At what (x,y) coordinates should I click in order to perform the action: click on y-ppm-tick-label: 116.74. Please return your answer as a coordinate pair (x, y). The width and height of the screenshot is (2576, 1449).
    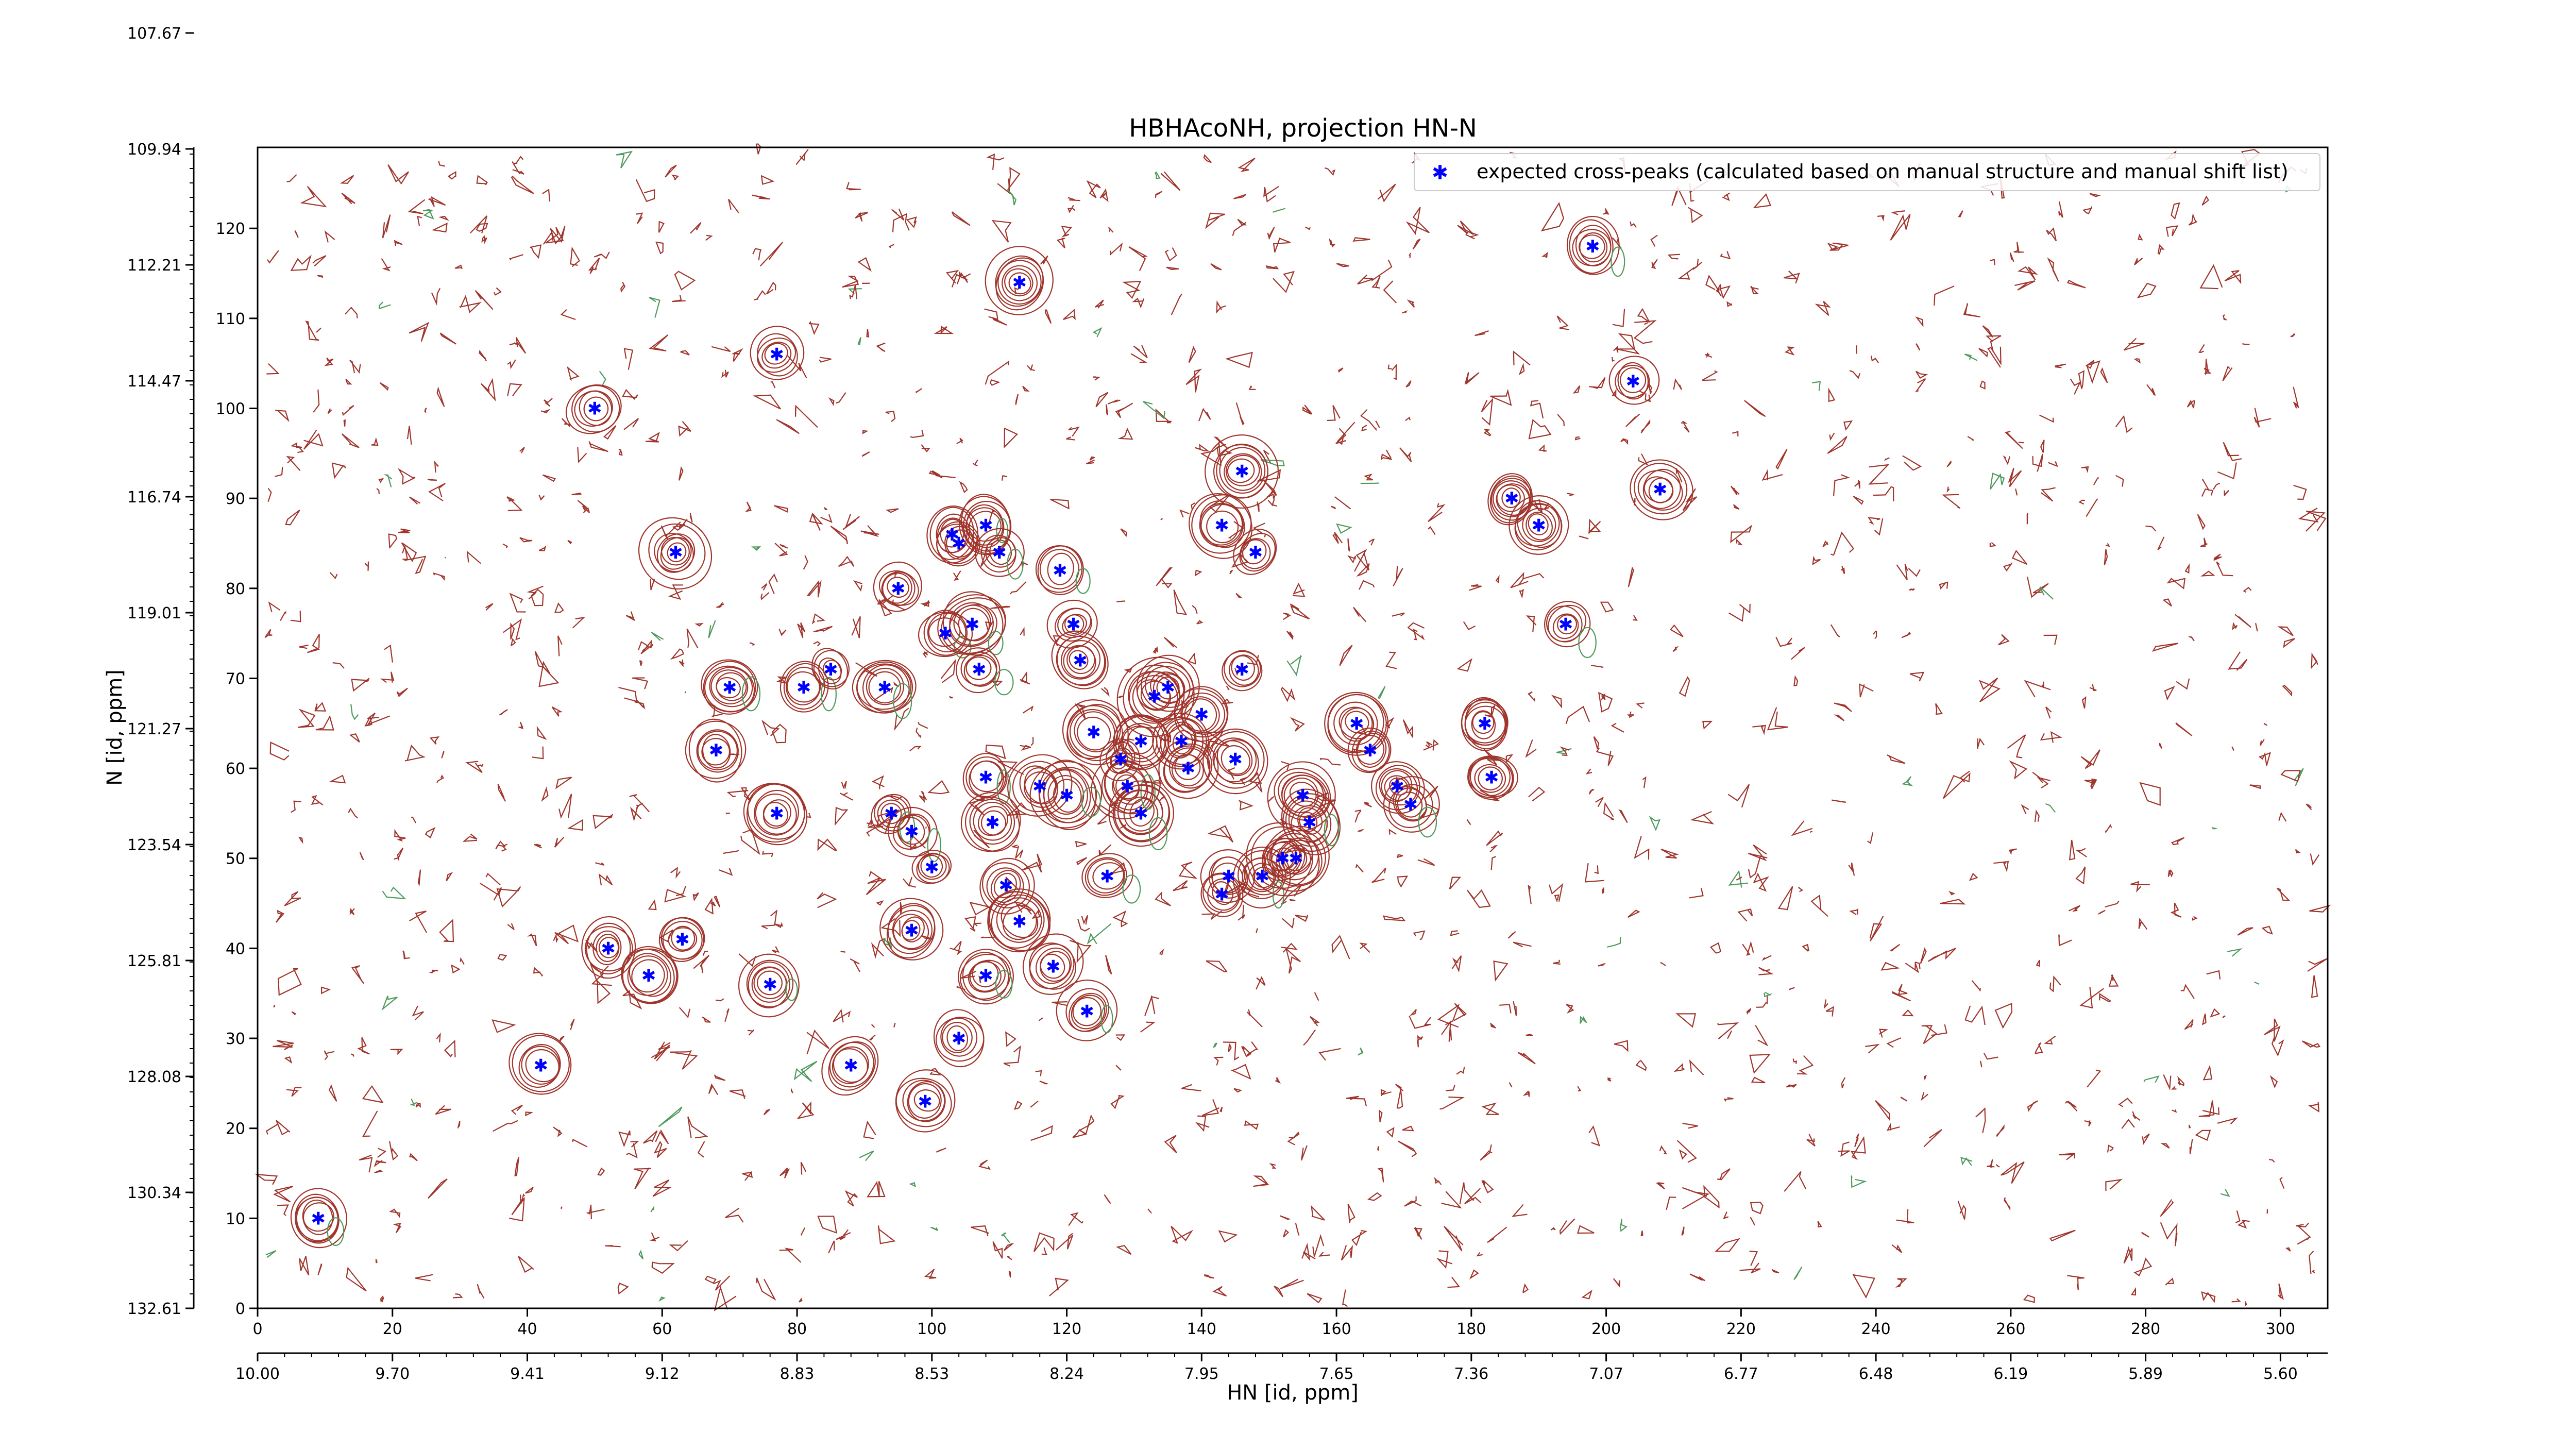
    Looking at the image, I should click on (154, 497).